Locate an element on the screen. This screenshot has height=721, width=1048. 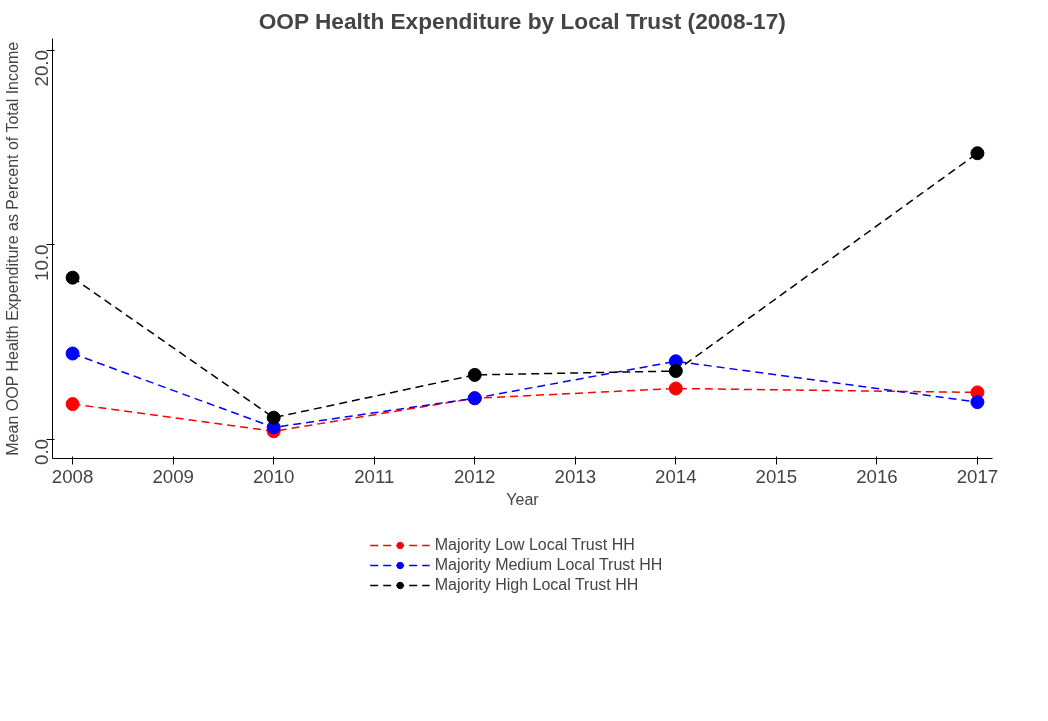
y-tick-label: 20.0 is located at coordinates (41, 68).